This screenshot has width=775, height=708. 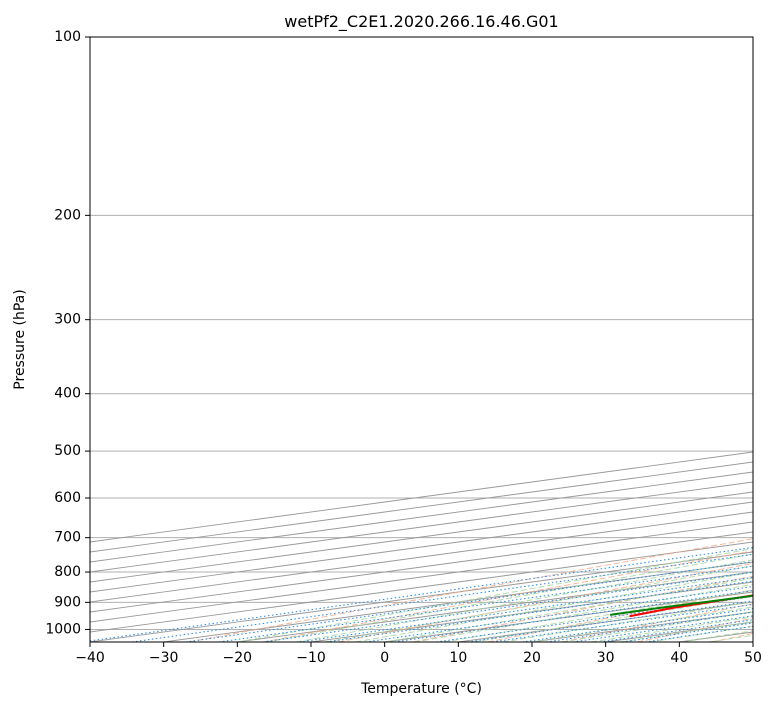 What do you see at coordinates (384, 658) in the screenshot?
I see `x-tick-label: 0` at bounding box center [384, 658].